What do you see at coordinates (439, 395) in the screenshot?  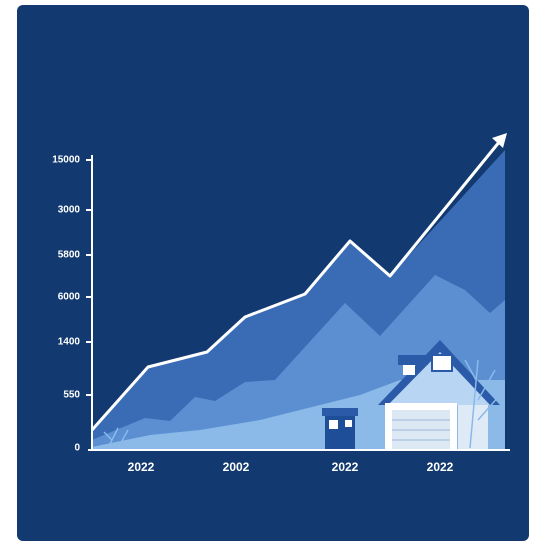 I see `house` at bounding box center [439, 395].